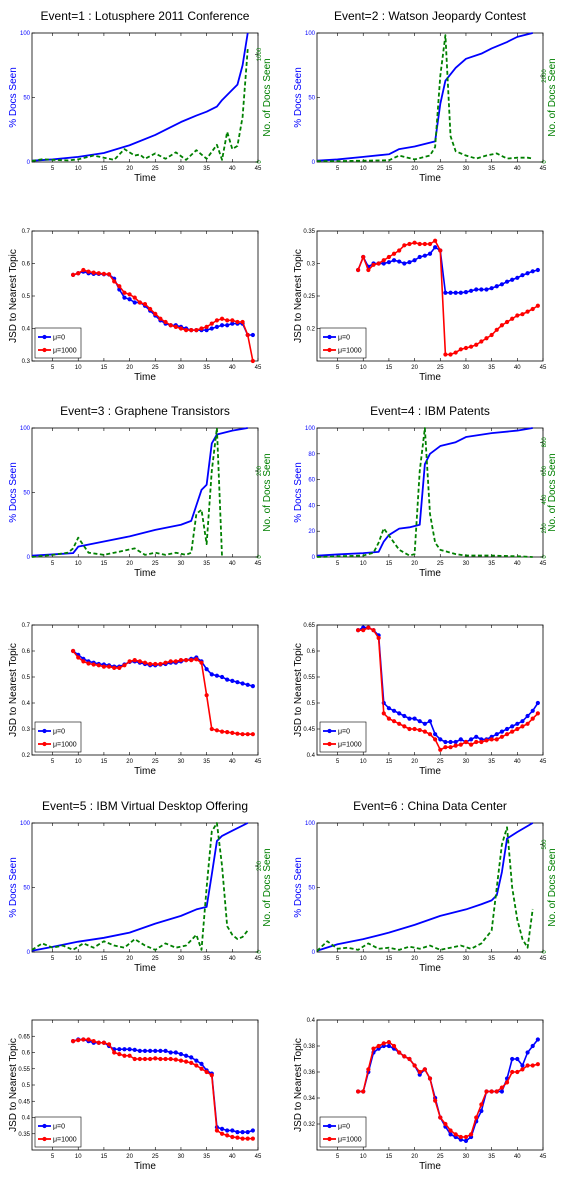 This screenshot has height=1177, width=569. What do you see at coordinates (145, 16) in the screenshot?
I see `chart-title: Event=1 : Lotusphere 2011 Conference` at bounding box center [145, 16].